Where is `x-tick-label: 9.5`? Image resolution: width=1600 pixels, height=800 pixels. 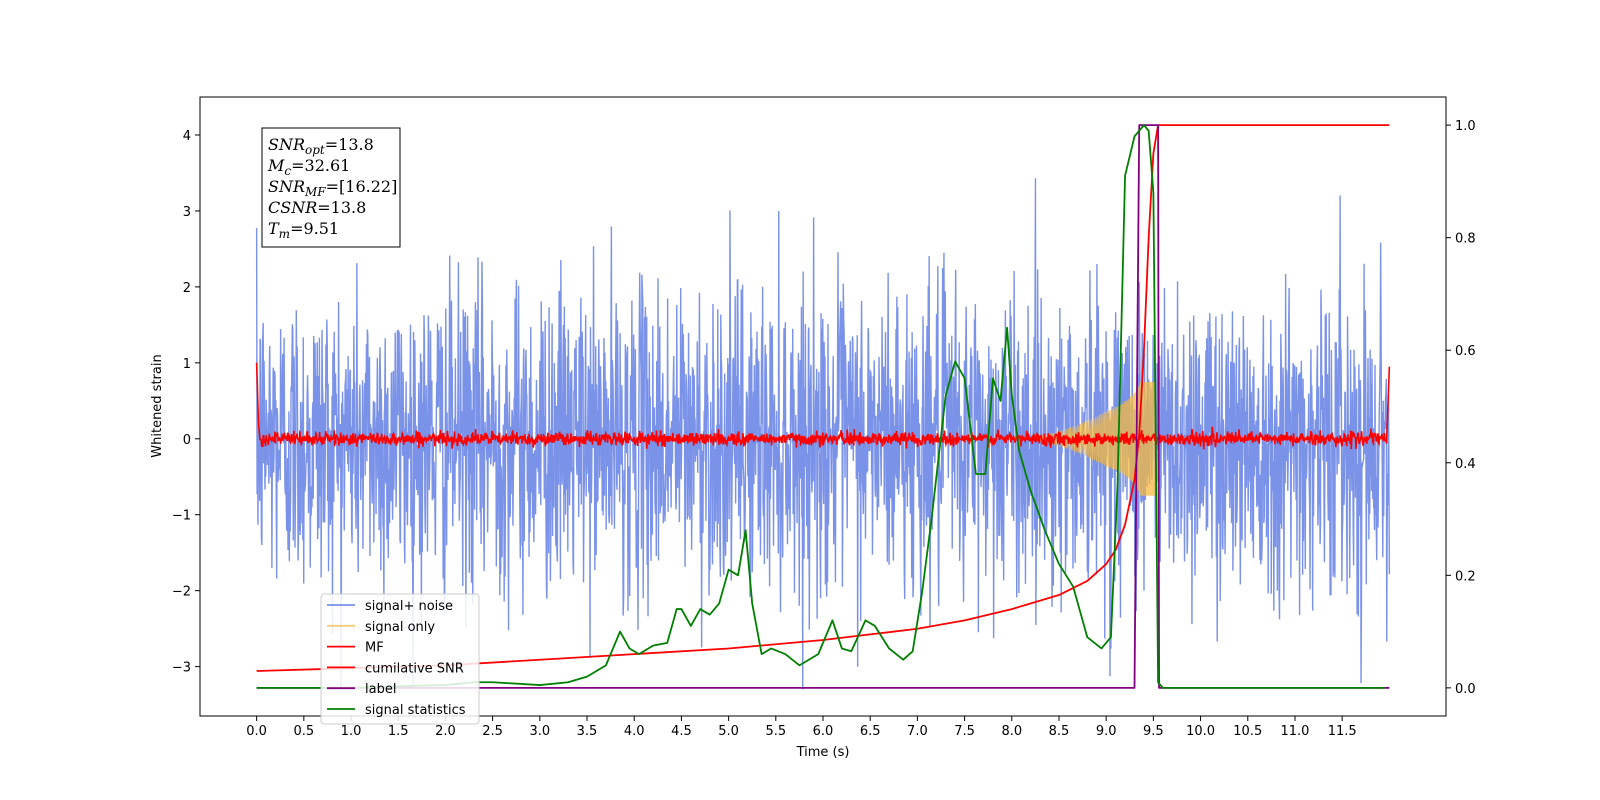
x-tick-label: 9.5 is located at coordinates (1153, 731).